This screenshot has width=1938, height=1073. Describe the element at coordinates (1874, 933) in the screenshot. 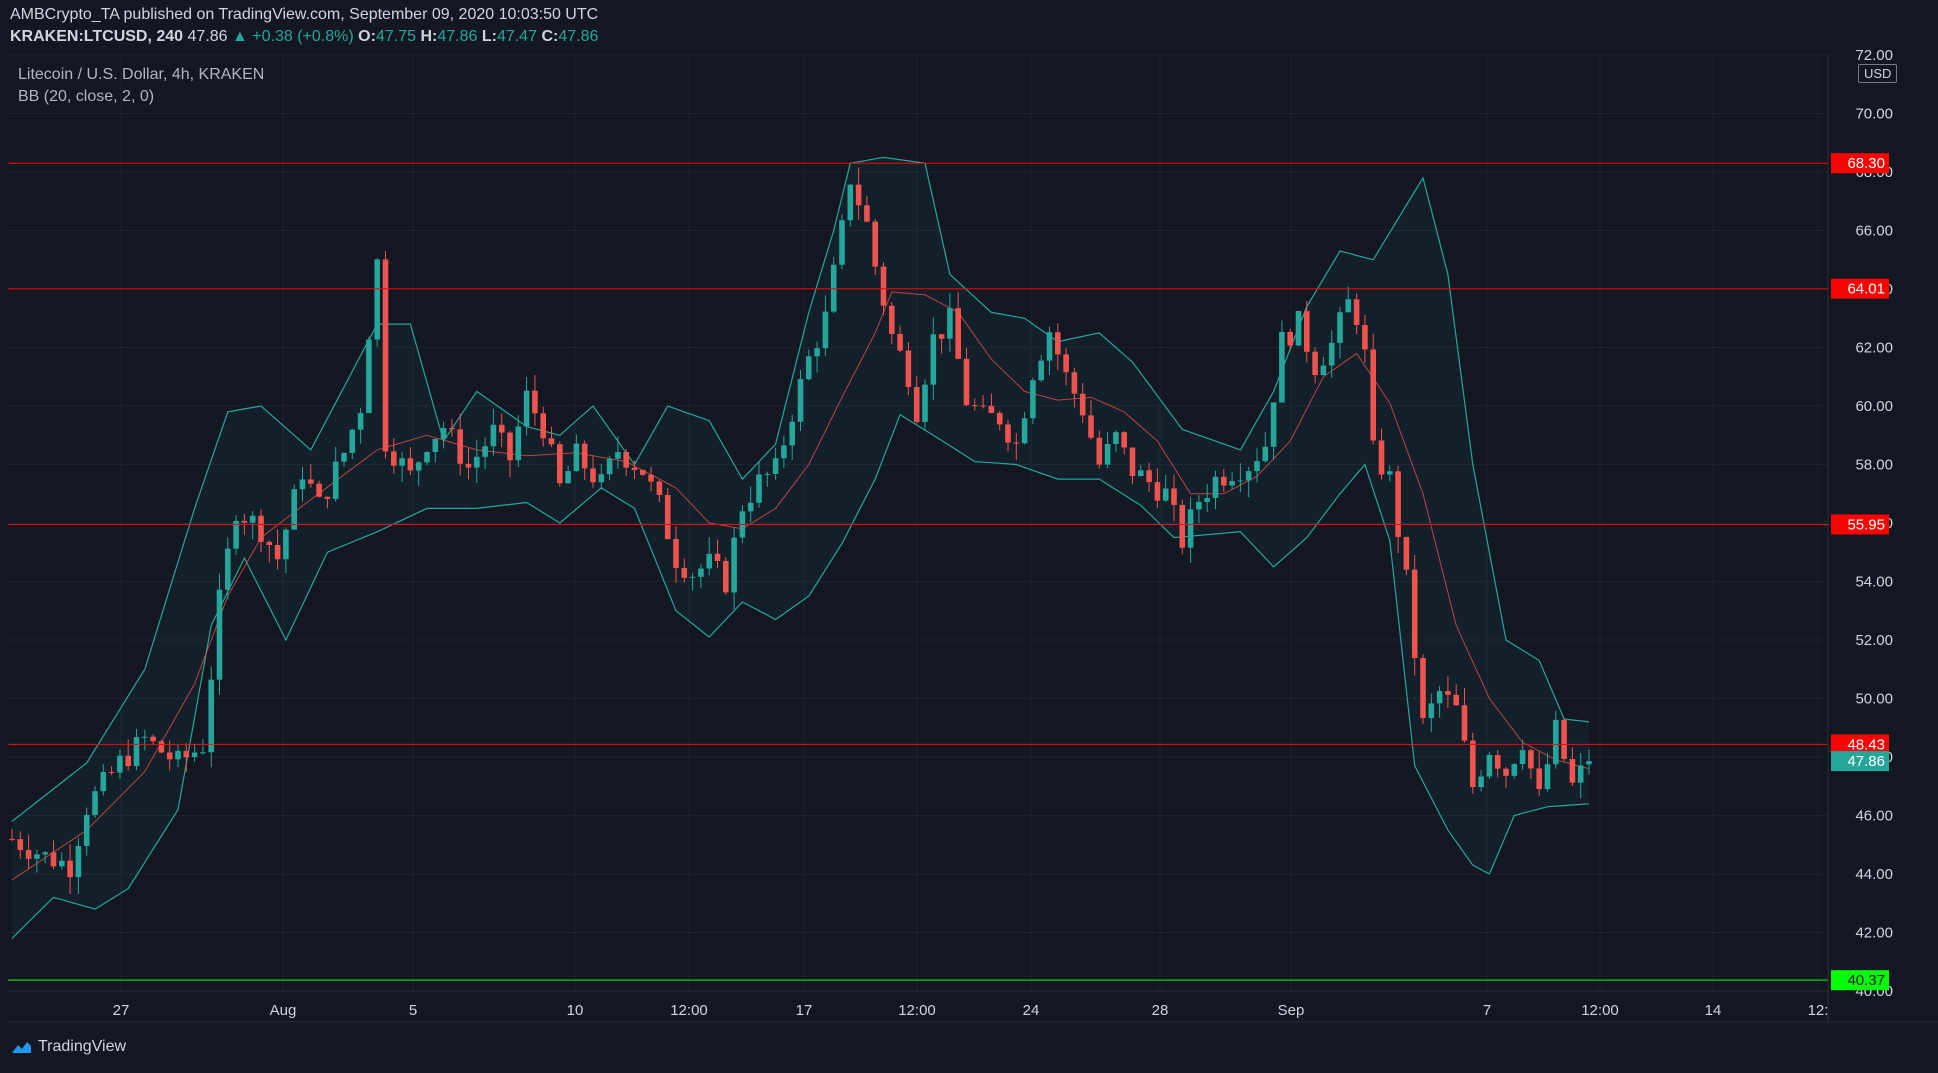

I see `y-tick-label: 42.00` at that location.